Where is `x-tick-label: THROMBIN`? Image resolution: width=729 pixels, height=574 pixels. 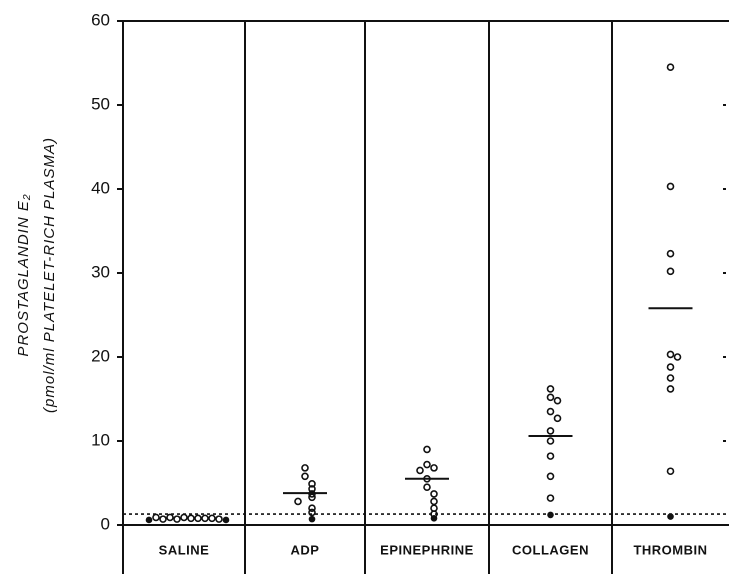
x-tick-label: THROMBIN is located at coordinates (670, 549).